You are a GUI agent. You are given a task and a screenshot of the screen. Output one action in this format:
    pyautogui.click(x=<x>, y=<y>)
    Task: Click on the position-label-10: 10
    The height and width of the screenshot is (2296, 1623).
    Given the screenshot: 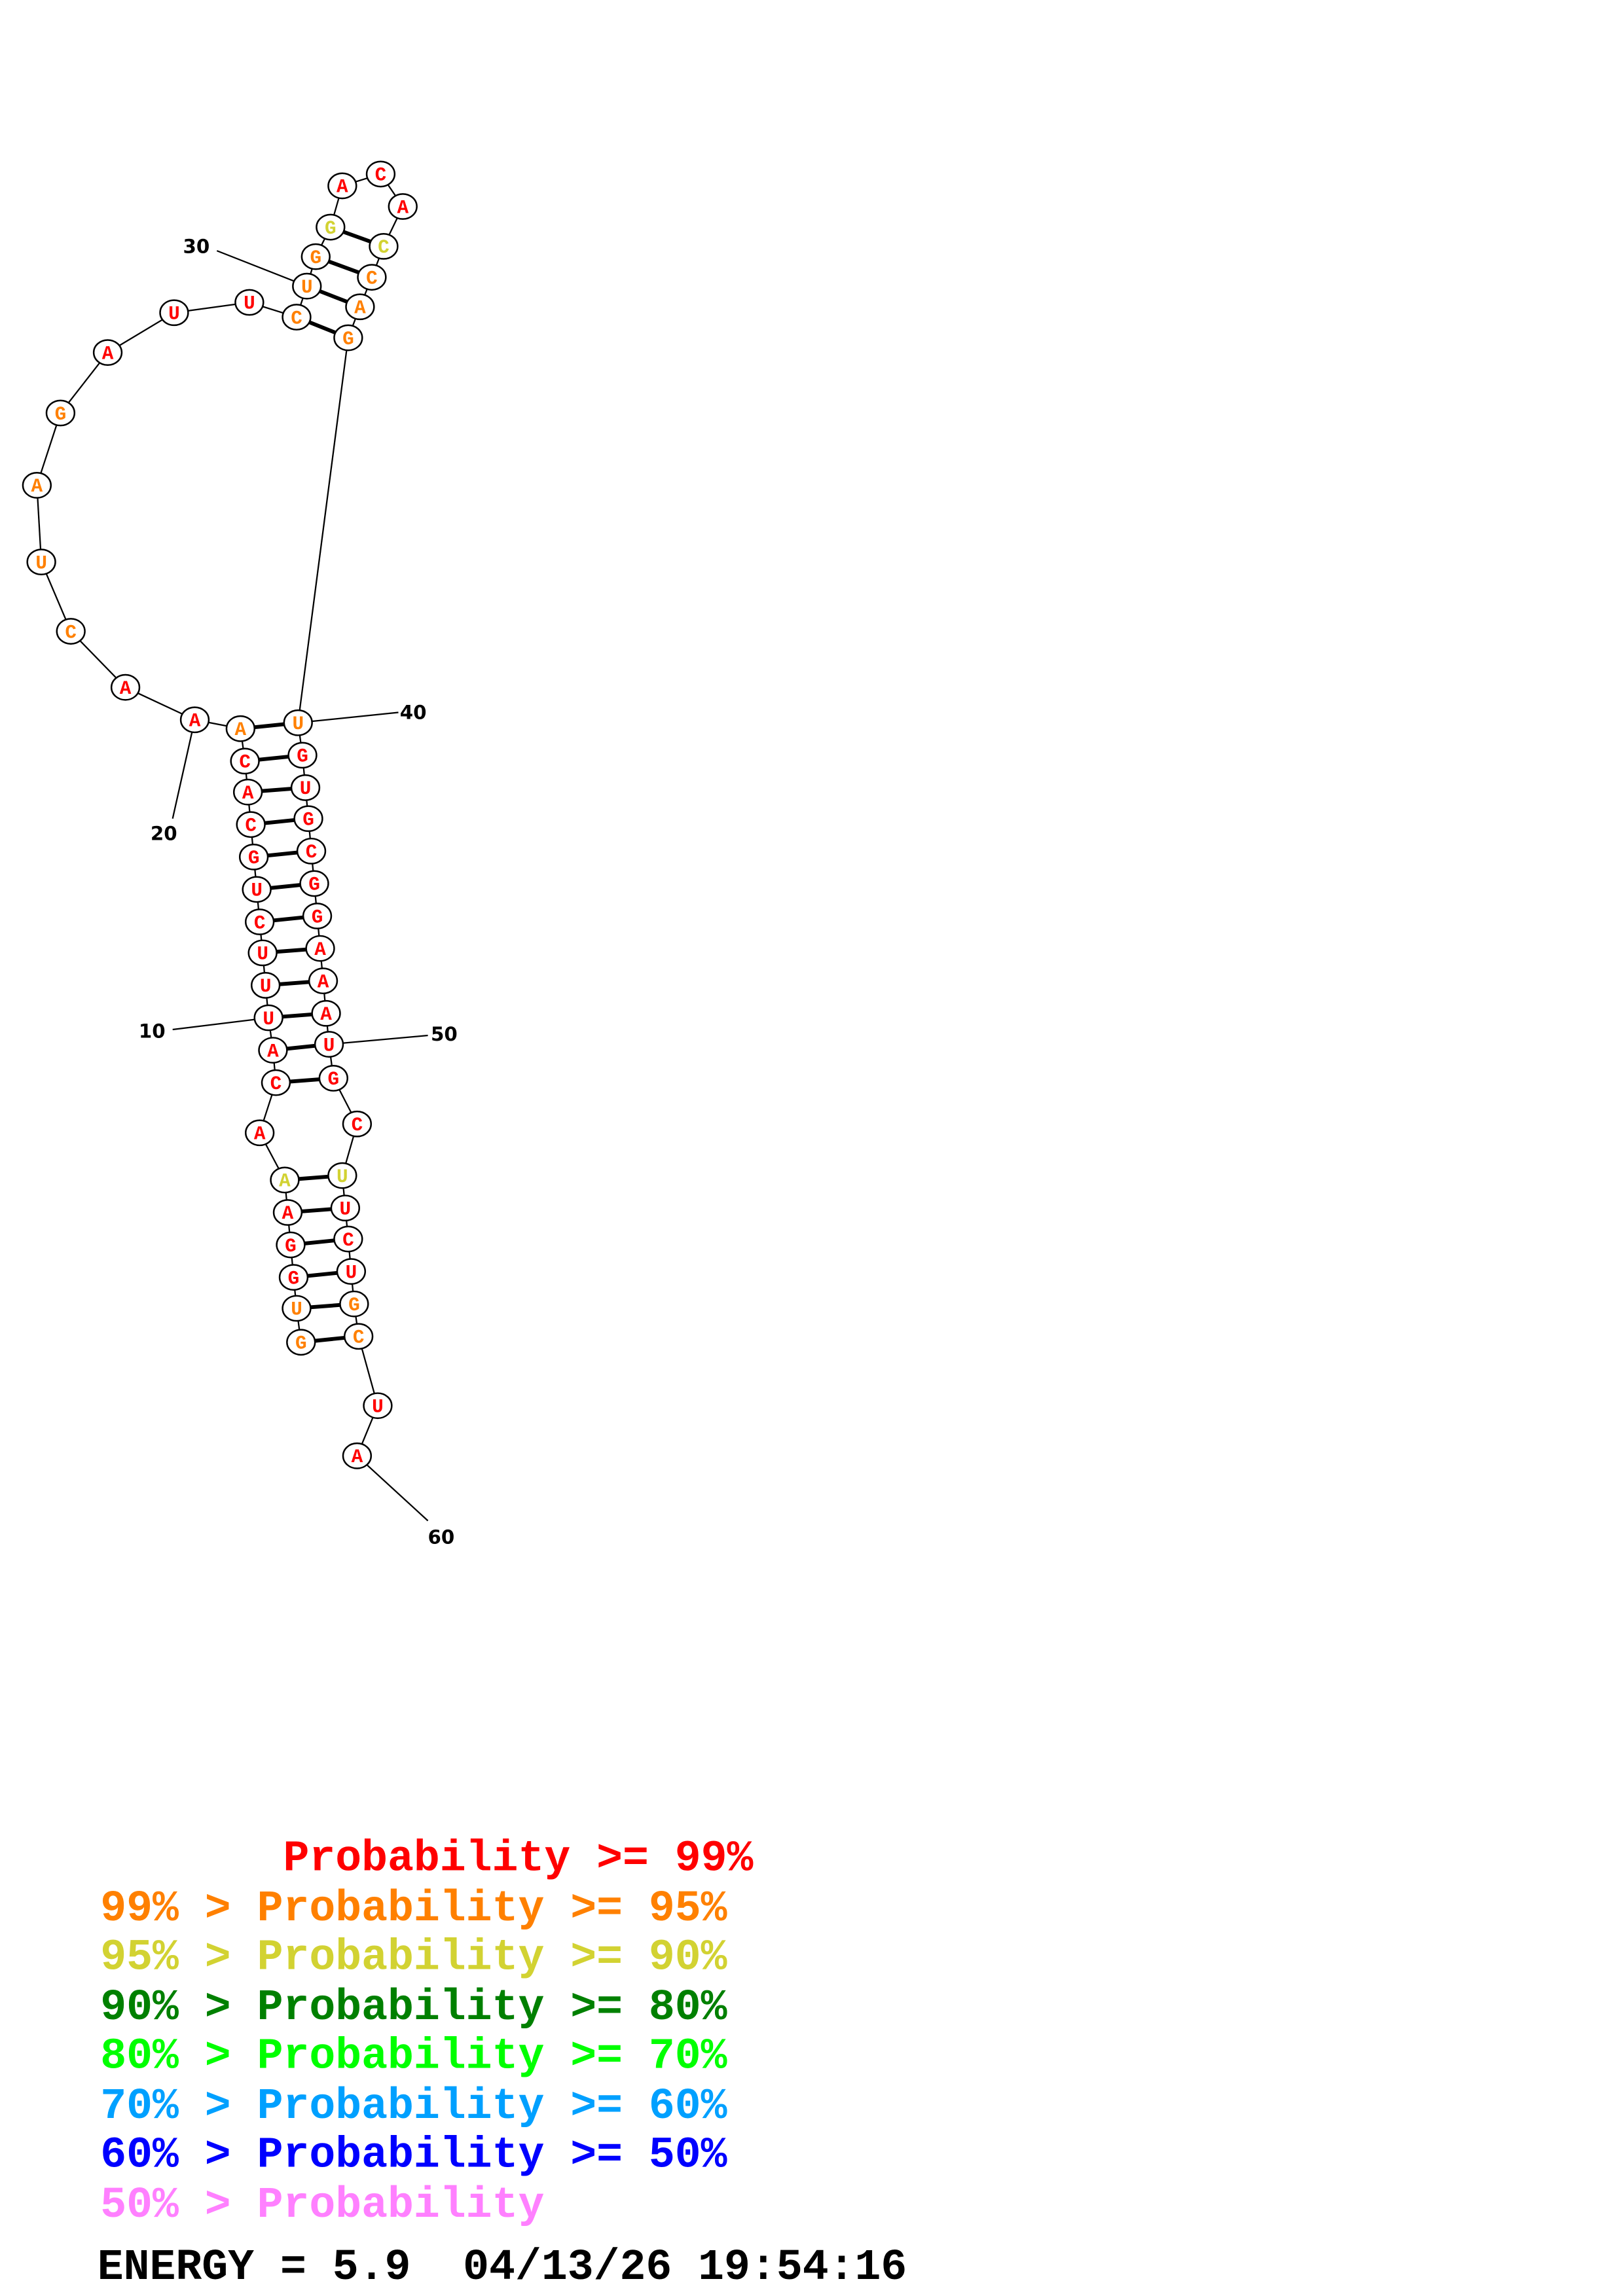 What is the action you would take?
    pyautogui.click(x=152, y=1031)
    